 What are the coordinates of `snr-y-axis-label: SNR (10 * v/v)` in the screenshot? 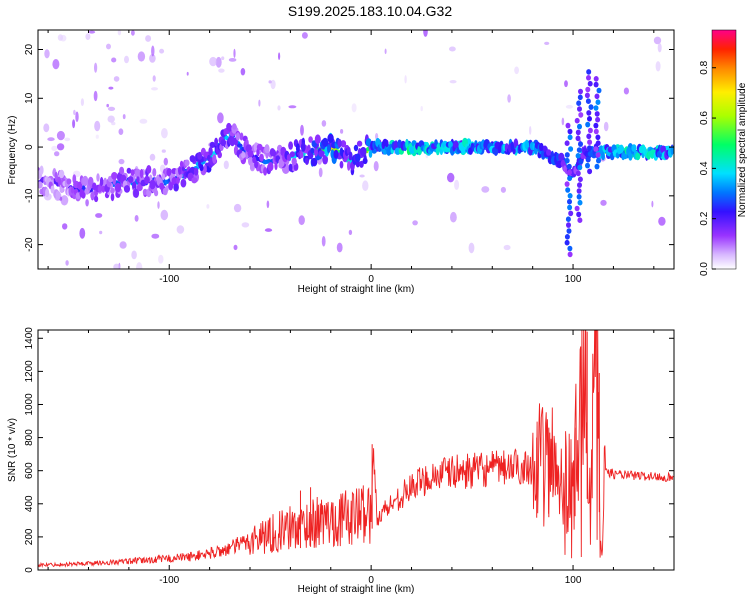 It's located at (12, 450).